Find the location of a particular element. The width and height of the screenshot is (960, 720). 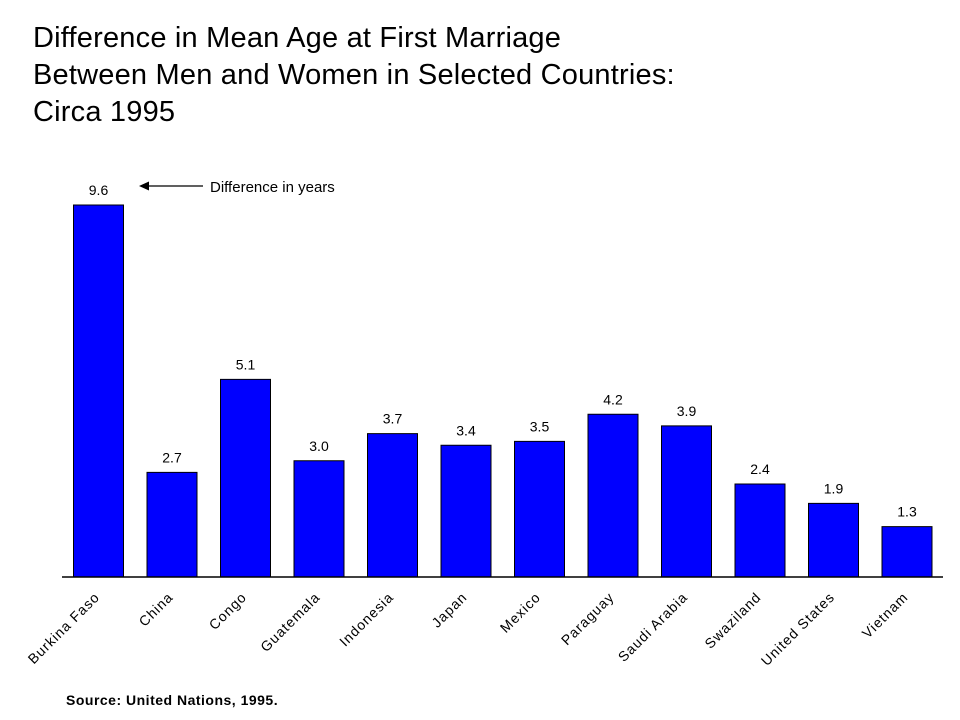

arrow-head-icon is located at coordinates (144, 186).